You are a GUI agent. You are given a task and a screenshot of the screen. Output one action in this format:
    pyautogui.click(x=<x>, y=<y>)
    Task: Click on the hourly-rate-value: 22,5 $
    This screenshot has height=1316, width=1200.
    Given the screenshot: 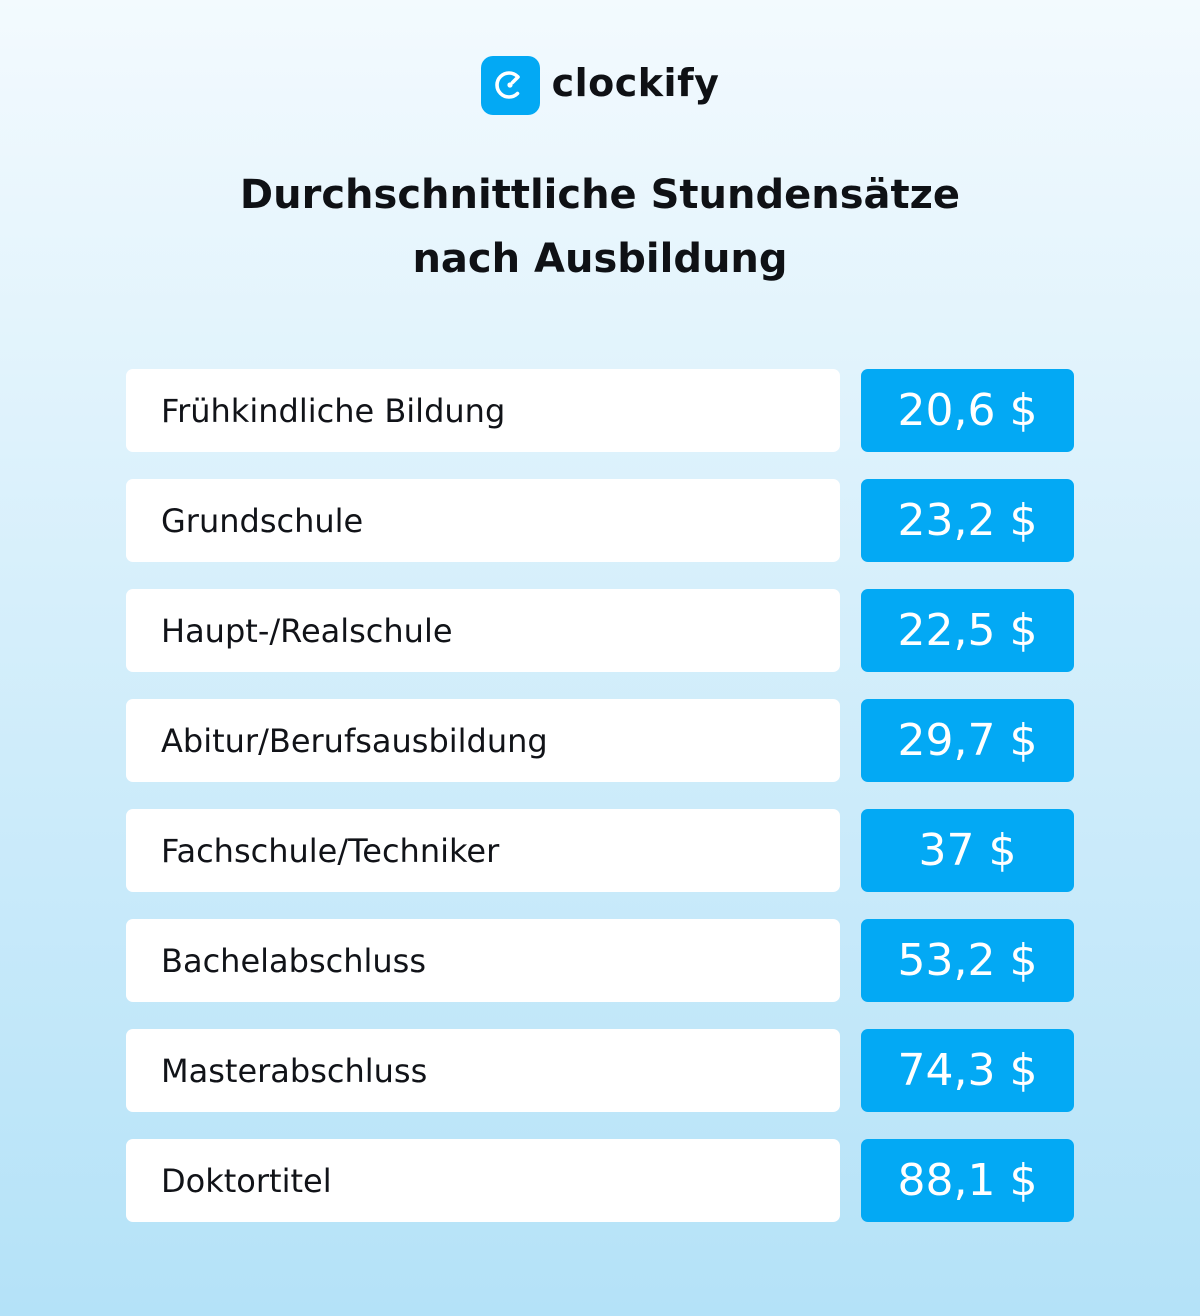 What is the action you would take?
    pyautogui.click(x=967, y=630)
    